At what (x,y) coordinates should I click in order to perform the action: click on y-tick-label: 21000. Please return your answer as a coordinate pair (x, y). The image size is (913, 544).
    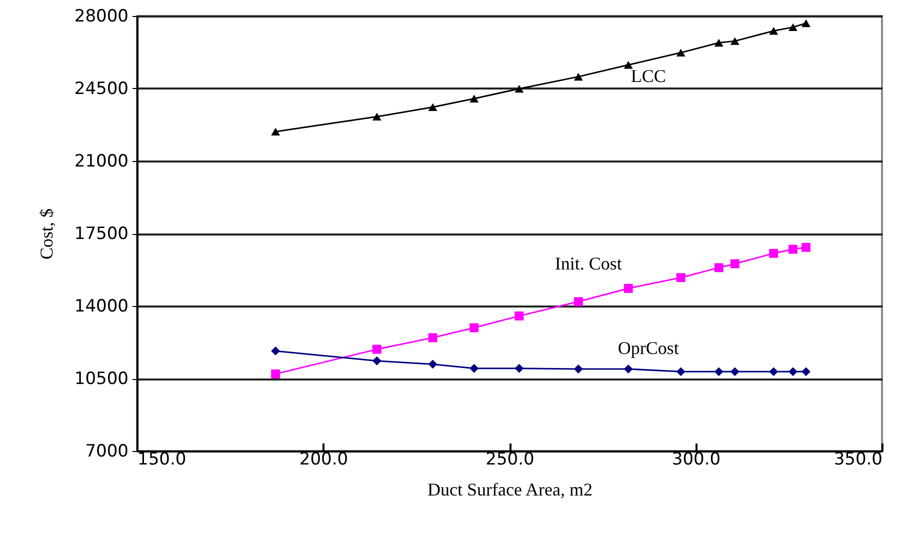
    Looking at the image, I should click on (101, 162).